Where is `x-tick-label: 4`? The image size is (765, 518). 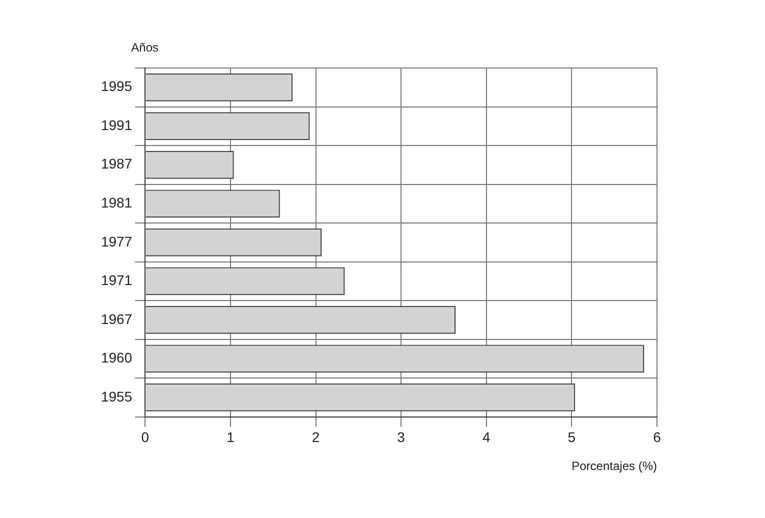 x-tick-label: 4 is located at coordinates (486, 437).